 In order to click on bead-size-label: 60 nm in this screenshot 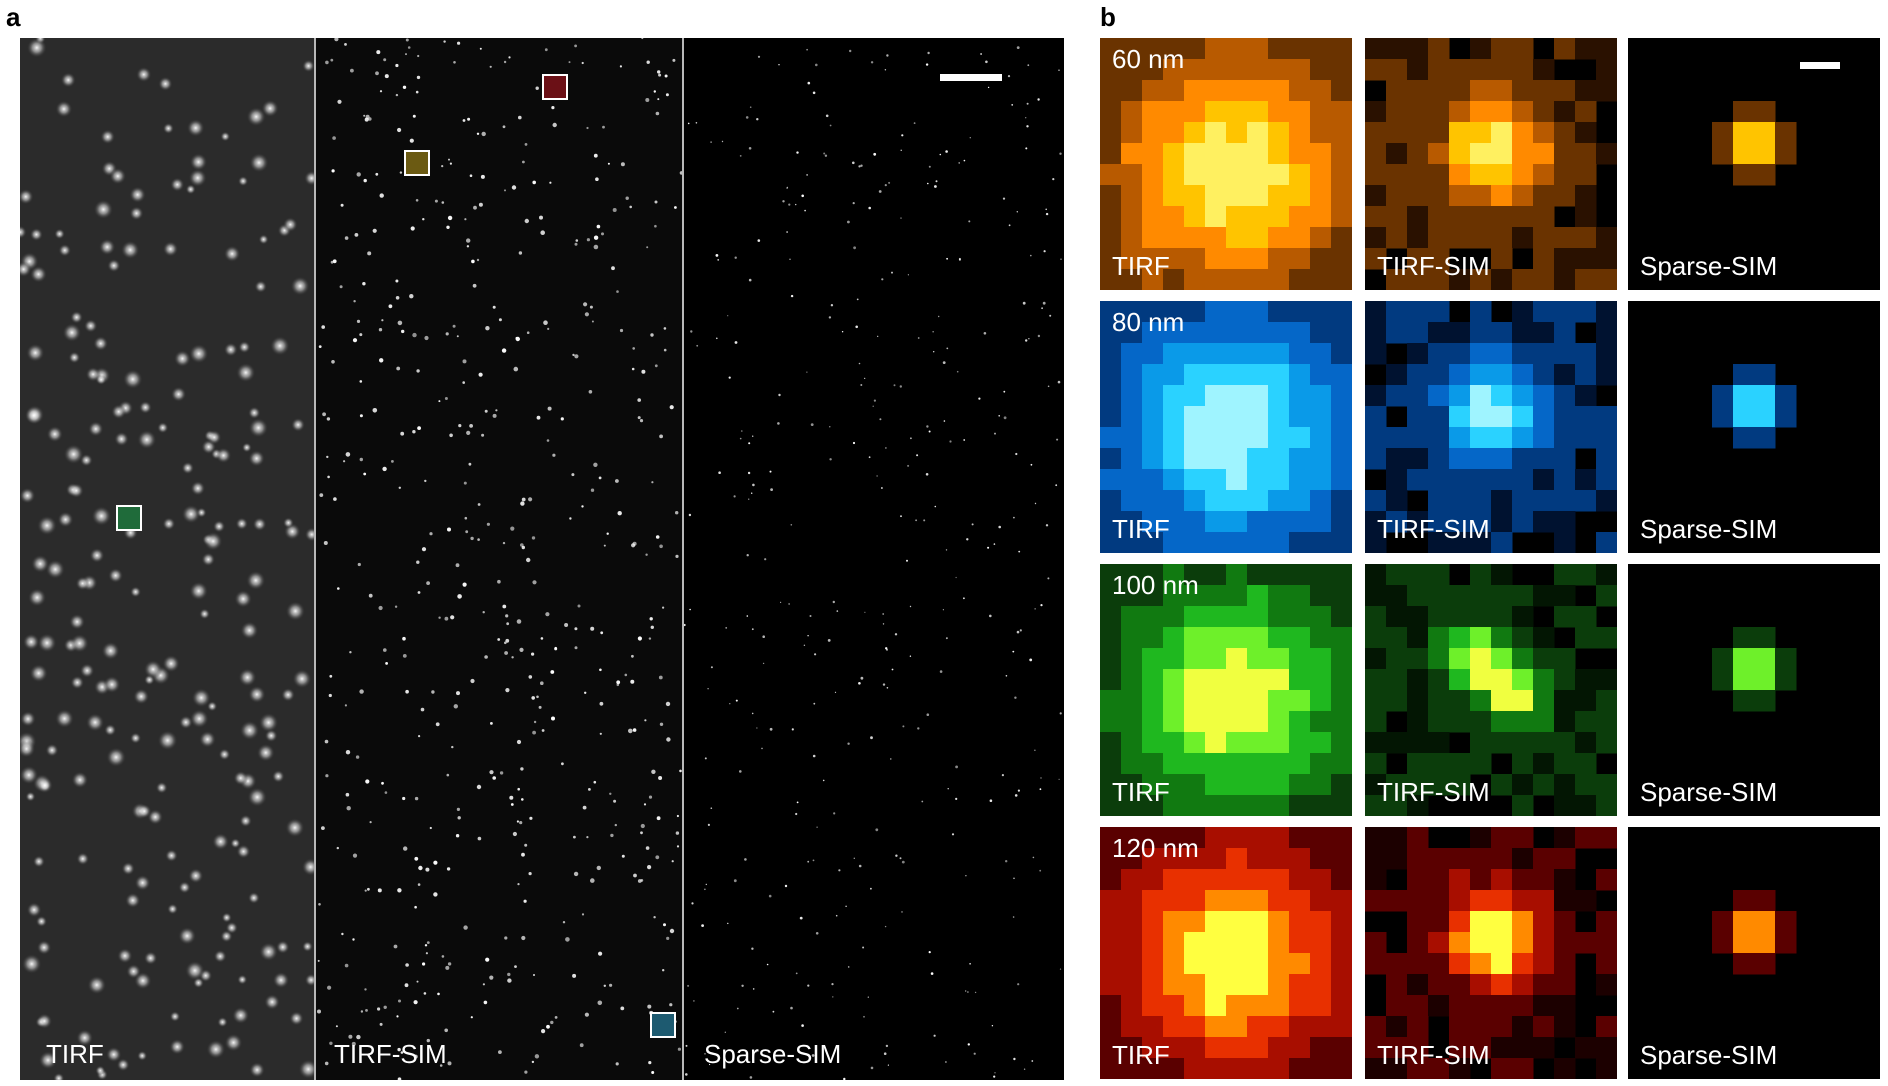, I will do `click(1148, 59)`.